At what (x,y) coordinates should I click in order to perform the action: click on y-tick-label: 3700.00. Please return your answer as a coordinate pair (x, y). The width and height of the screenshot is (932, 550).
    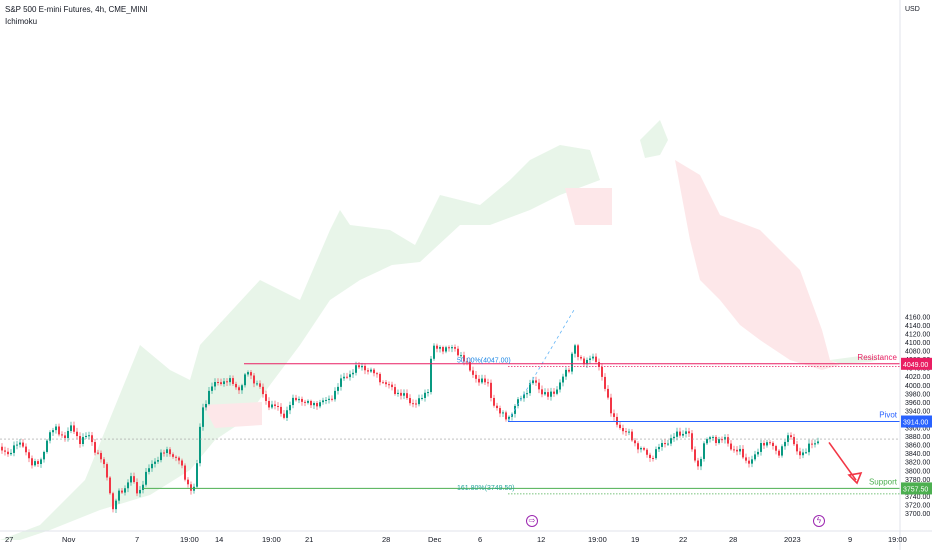
    Looking at the image, I should click on (917, 514).